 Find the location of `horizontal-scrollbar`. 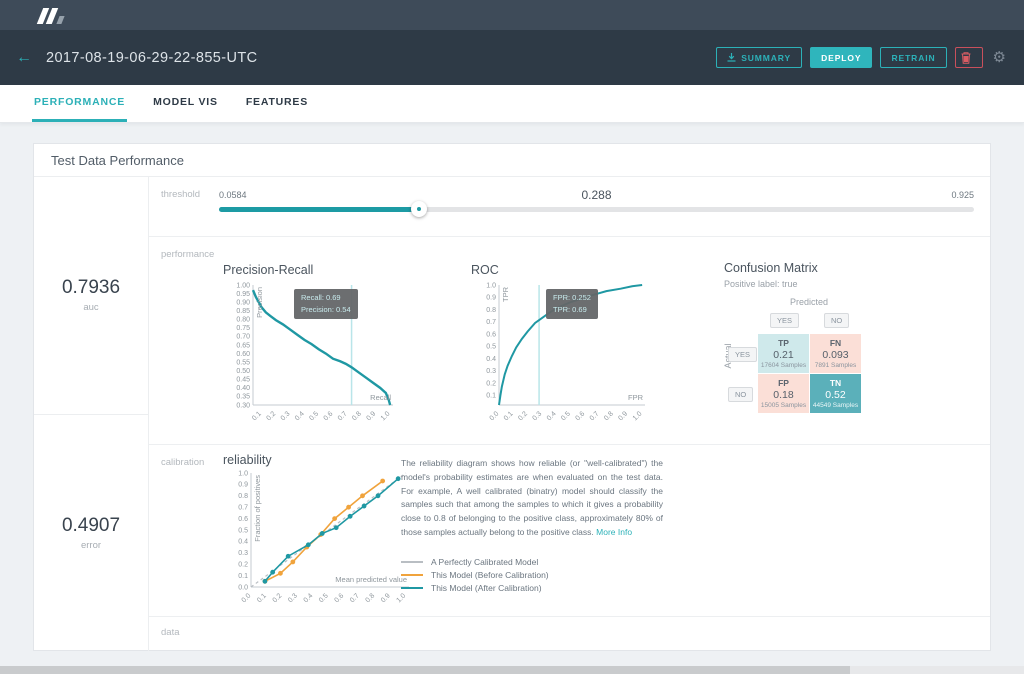

horizontal-scrollbar is located at coordinates (512, 670).